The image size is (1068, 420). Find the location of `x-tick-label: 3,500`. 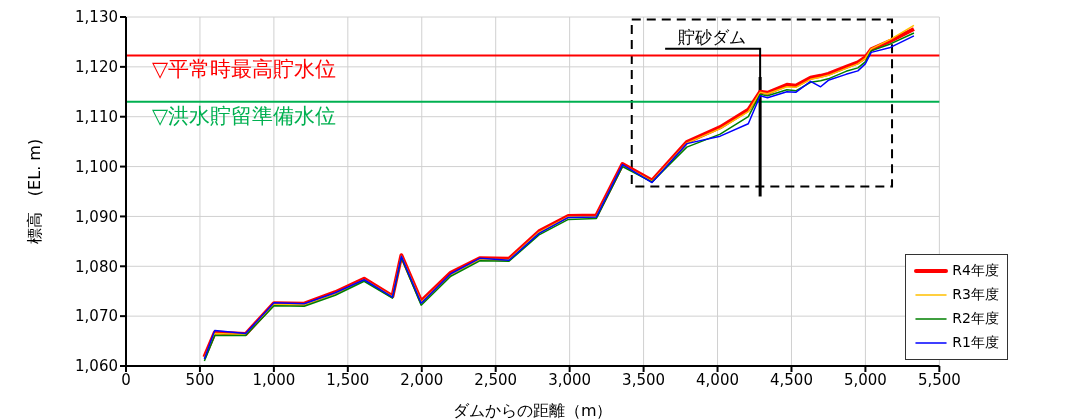

x-tick-label: 3,500 is located at coordinates (644, 379).